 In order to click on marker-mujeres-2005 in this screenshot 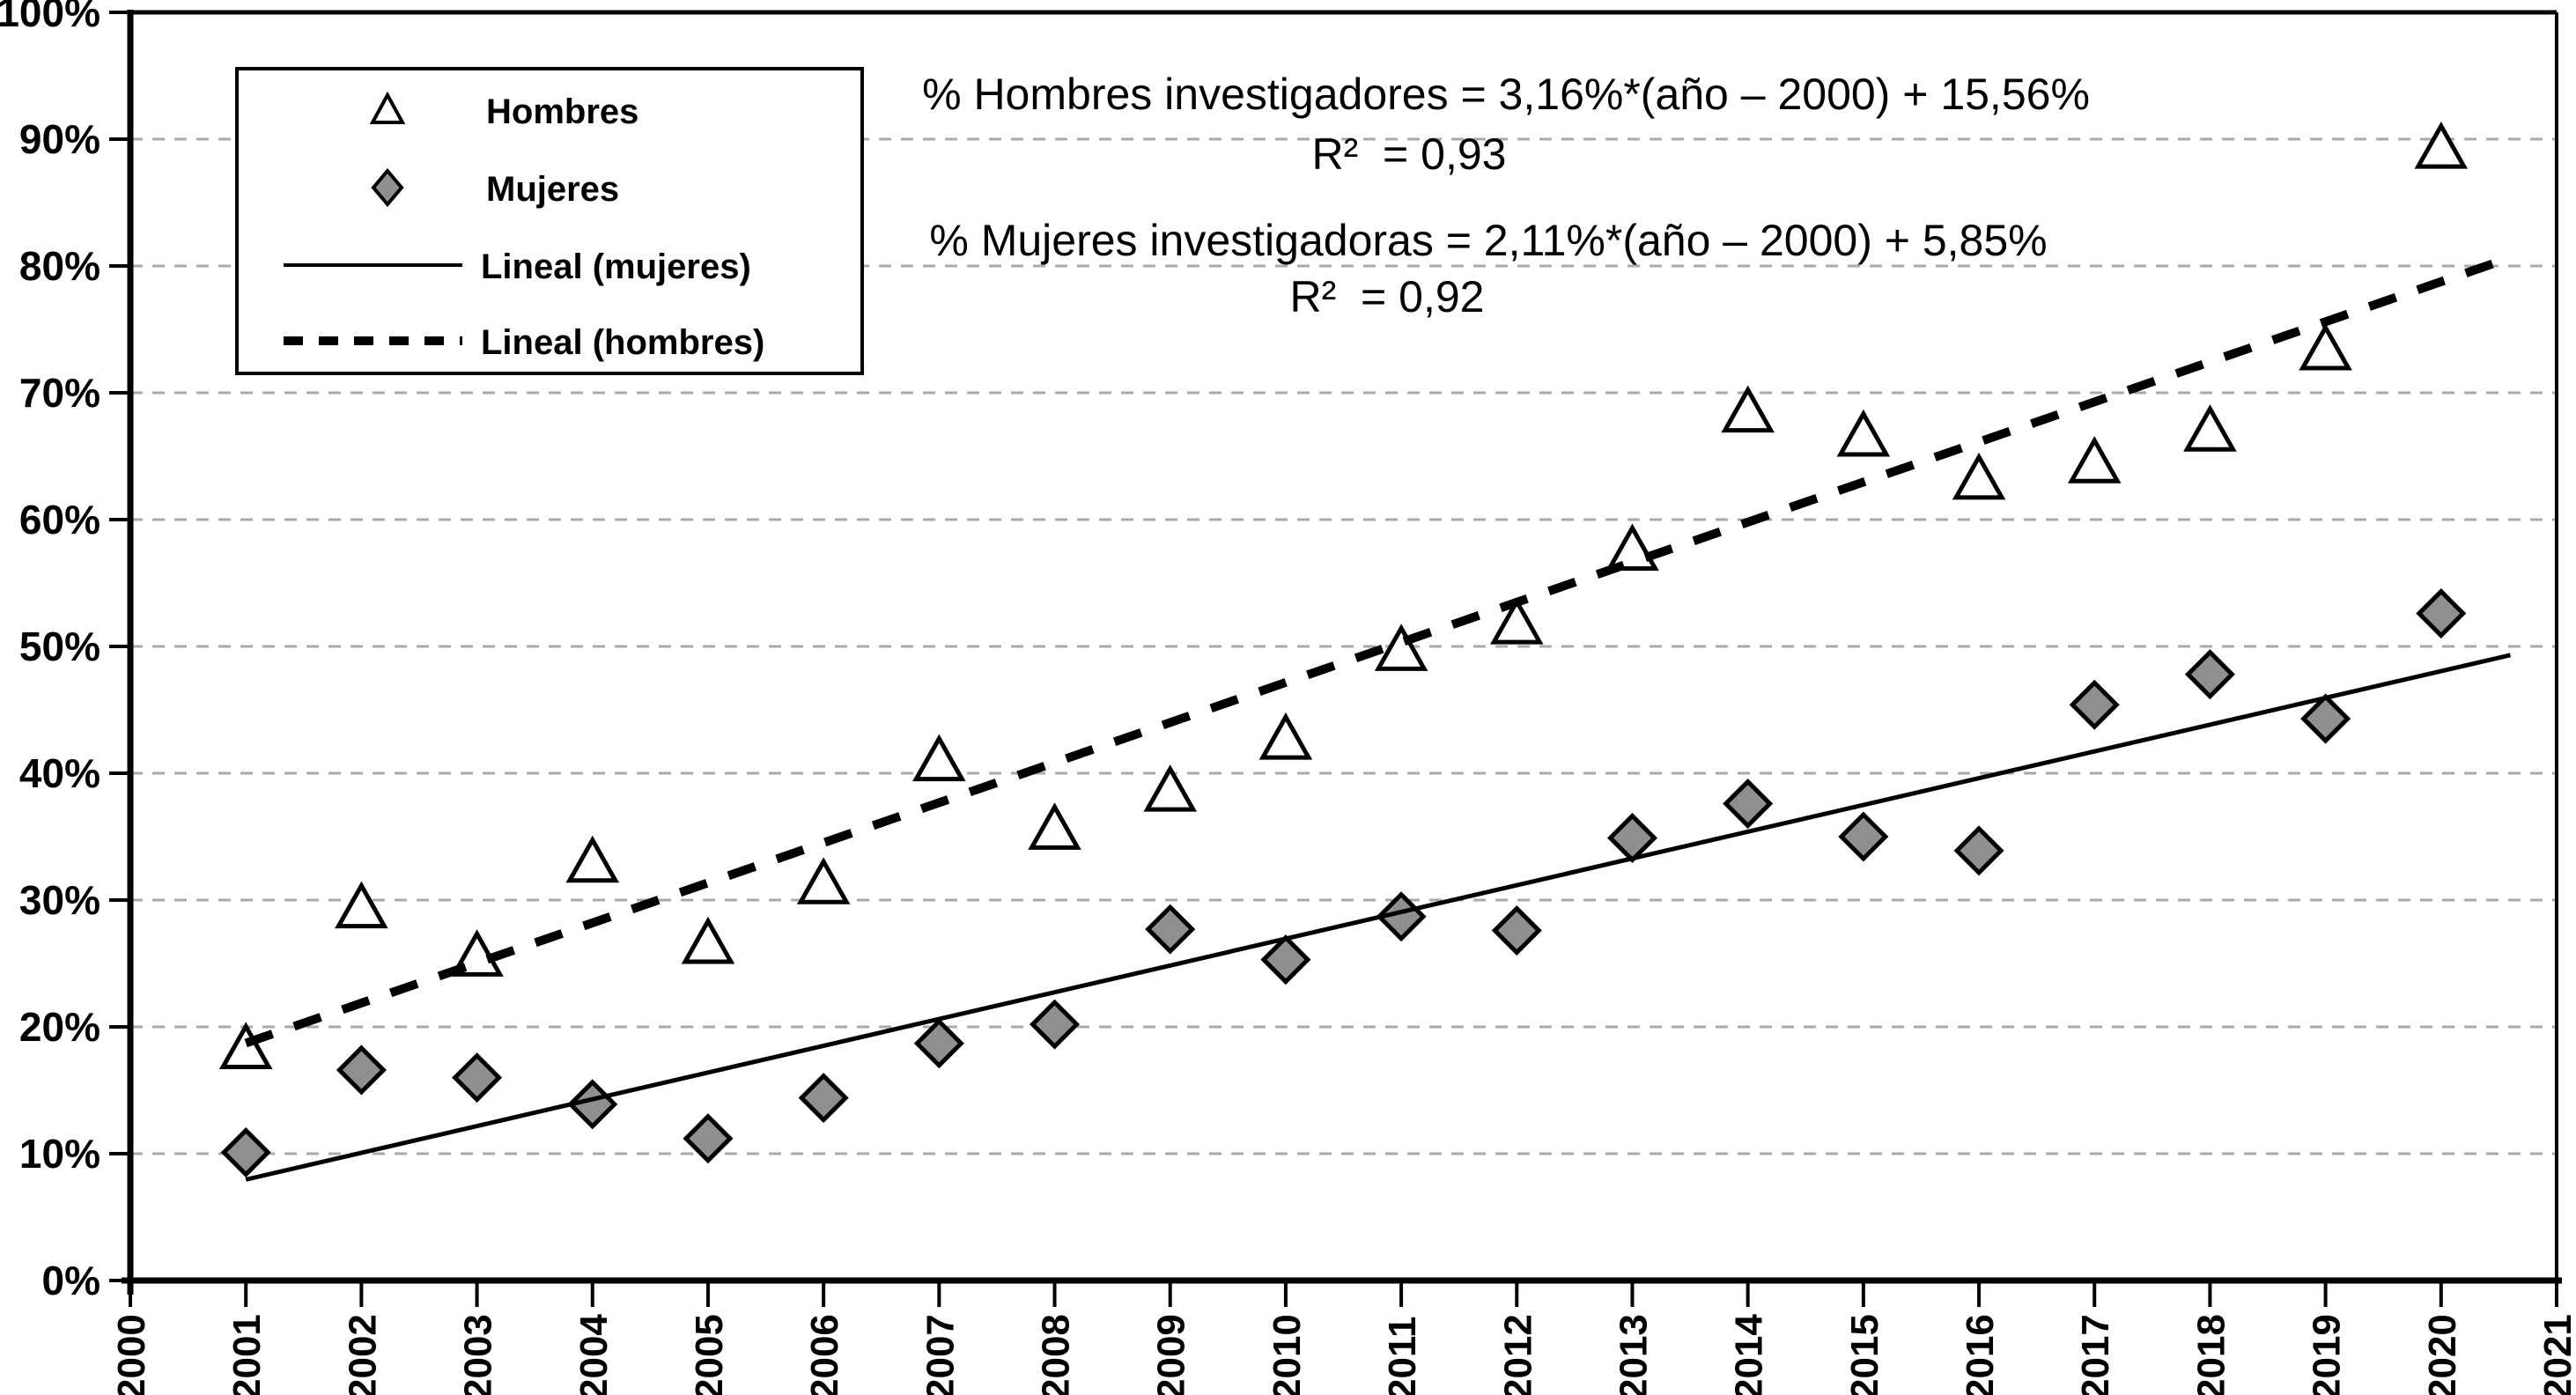, I will do `click(708, 1138)`.